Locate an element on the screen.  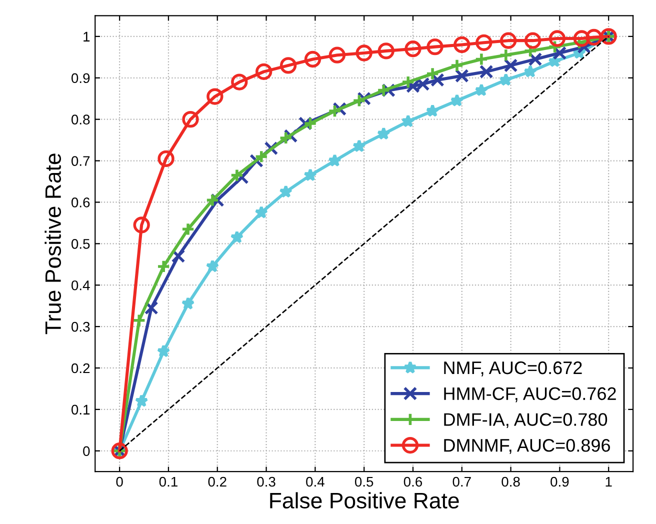
legend-label: HMM-CF, AUC=0.762 is located at coordinates (530, 394).